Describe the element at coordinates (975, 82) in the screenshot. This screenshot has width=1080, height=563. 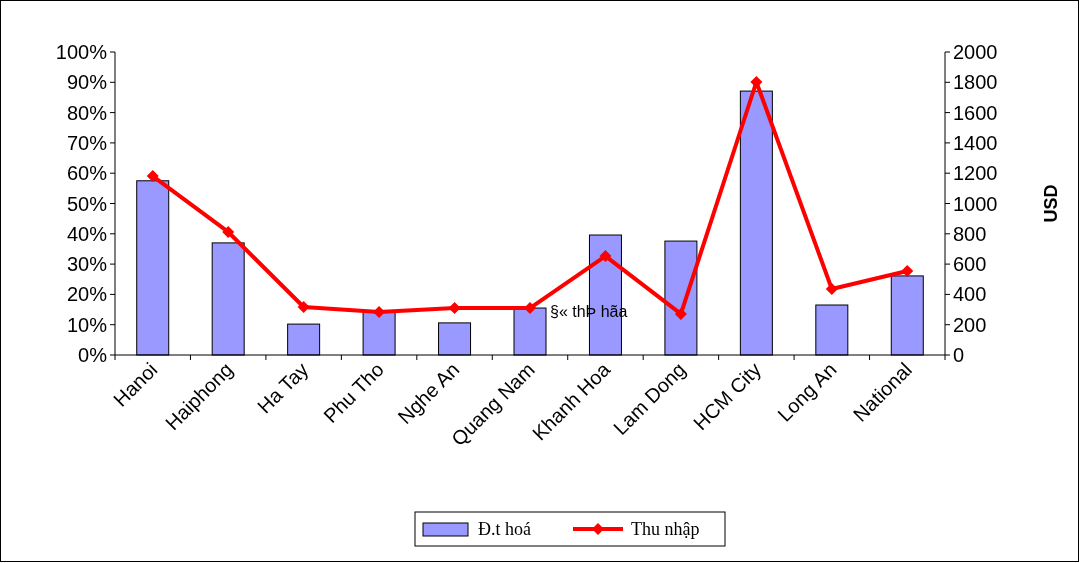
I see `y2-tick-label: 1800` at that location.